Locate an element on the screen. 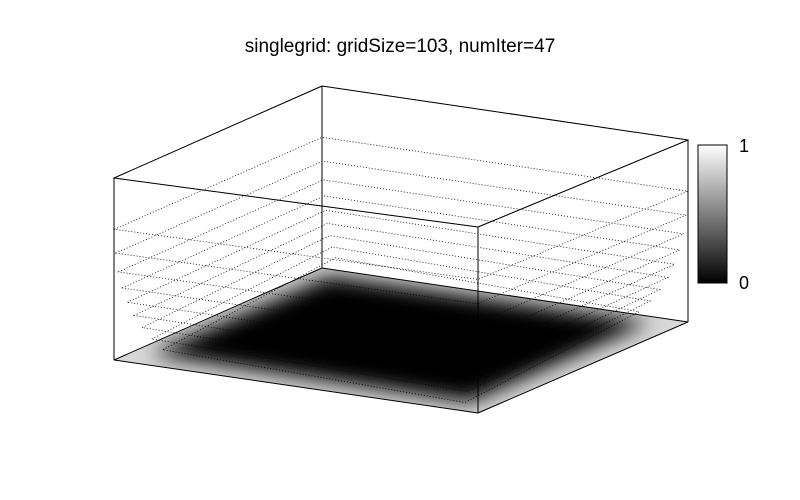 This screenshot has height=500, width=800. colorbar-gradient is located at coordinates (712, 214).